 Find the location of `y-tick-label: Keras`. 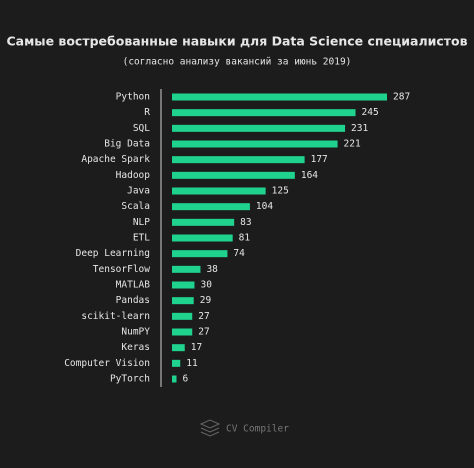

y-tick-label: Keras is located at coordinates (135, 347).